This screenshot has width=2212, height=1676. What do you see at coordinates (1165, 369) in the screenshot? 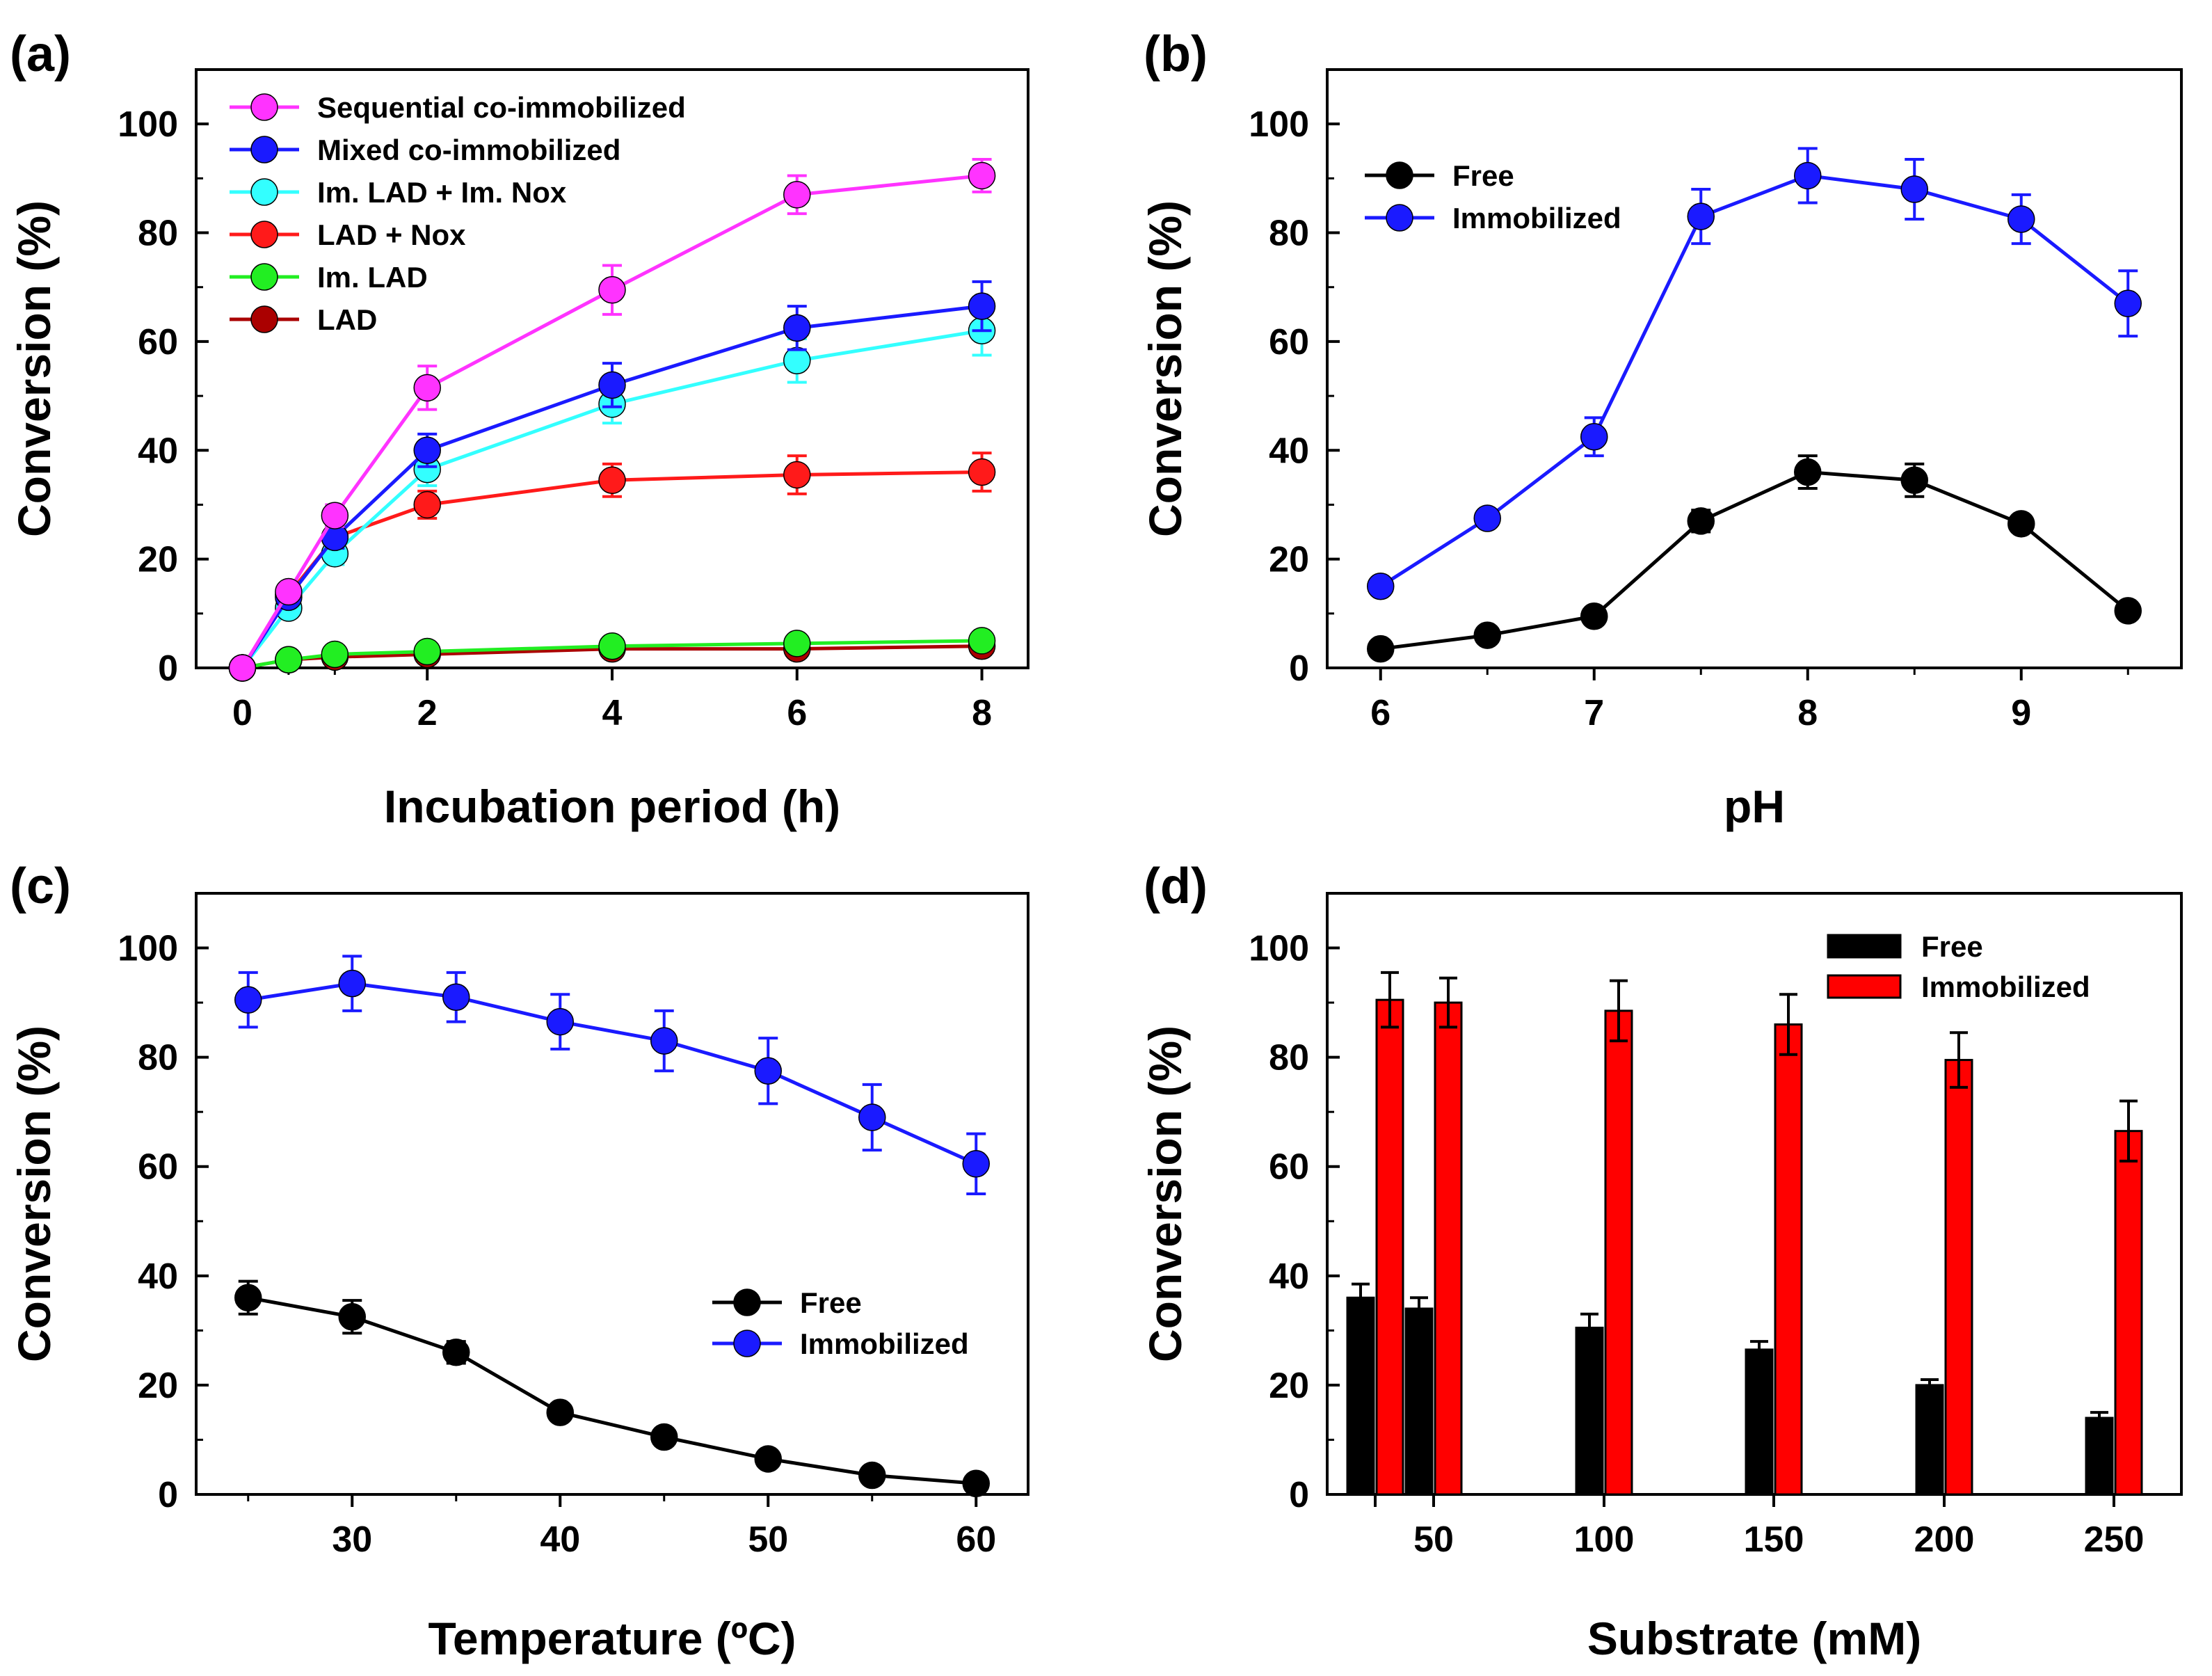
I see `panel-b-y-axis-title: Conversion (%)` at bounding box center [1165, 369].